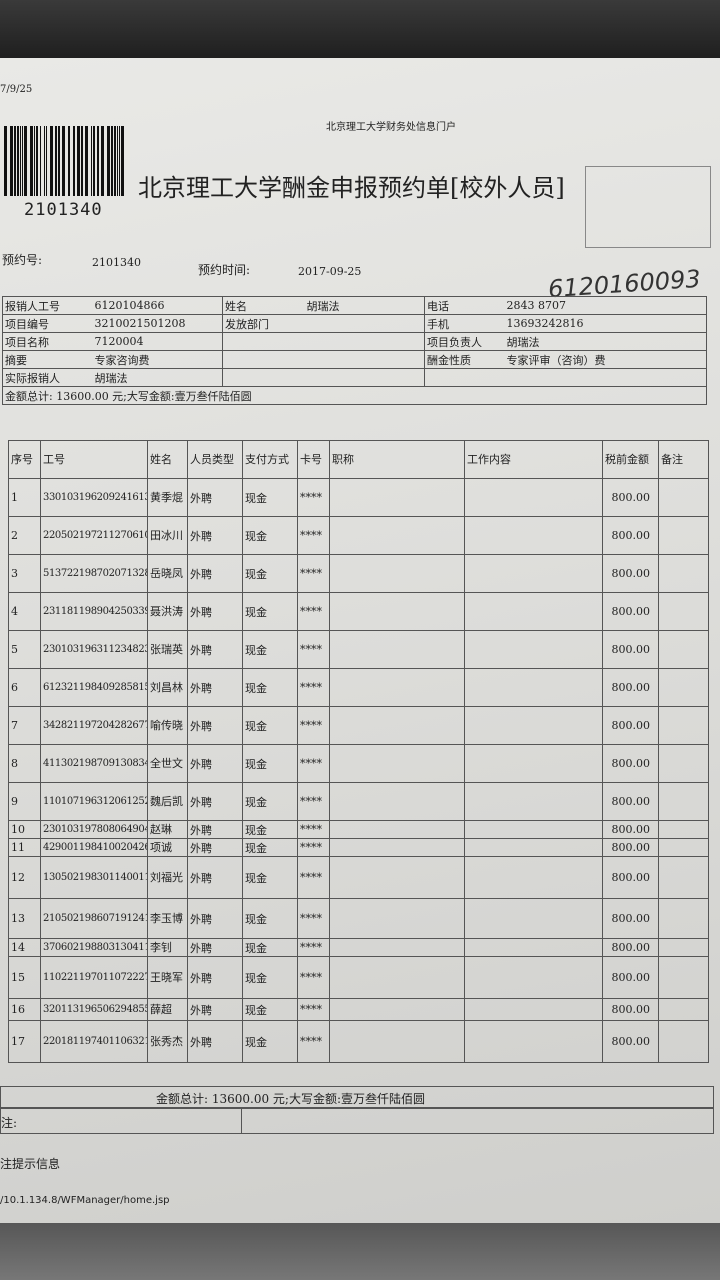  What do you see at coordinates (24, 977) in the screenshot?
I see `payee-cell: 15` at bounding box center [24, 977].